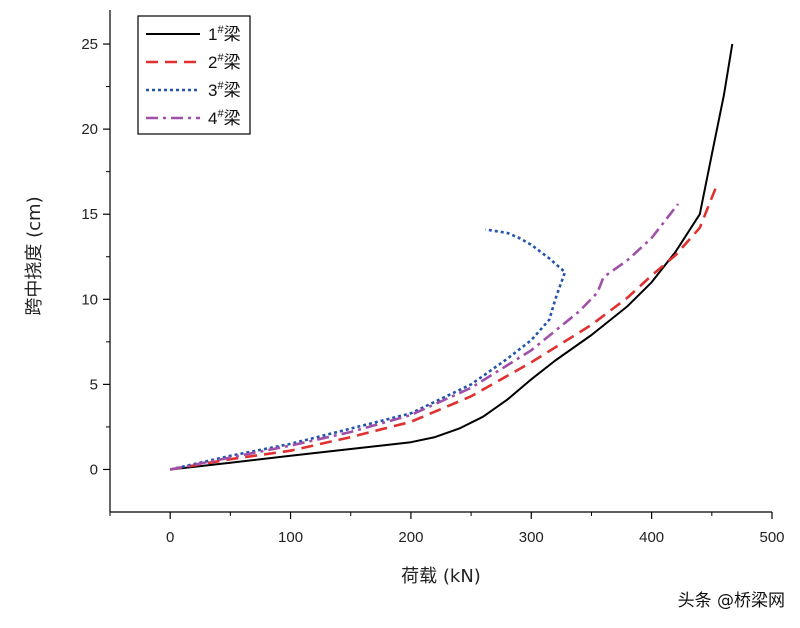 This screenshot has height=628, width=800. Describe the element at coordinates (94, 384) in the screenshot. I see `y-tick-label: 5` at that location.